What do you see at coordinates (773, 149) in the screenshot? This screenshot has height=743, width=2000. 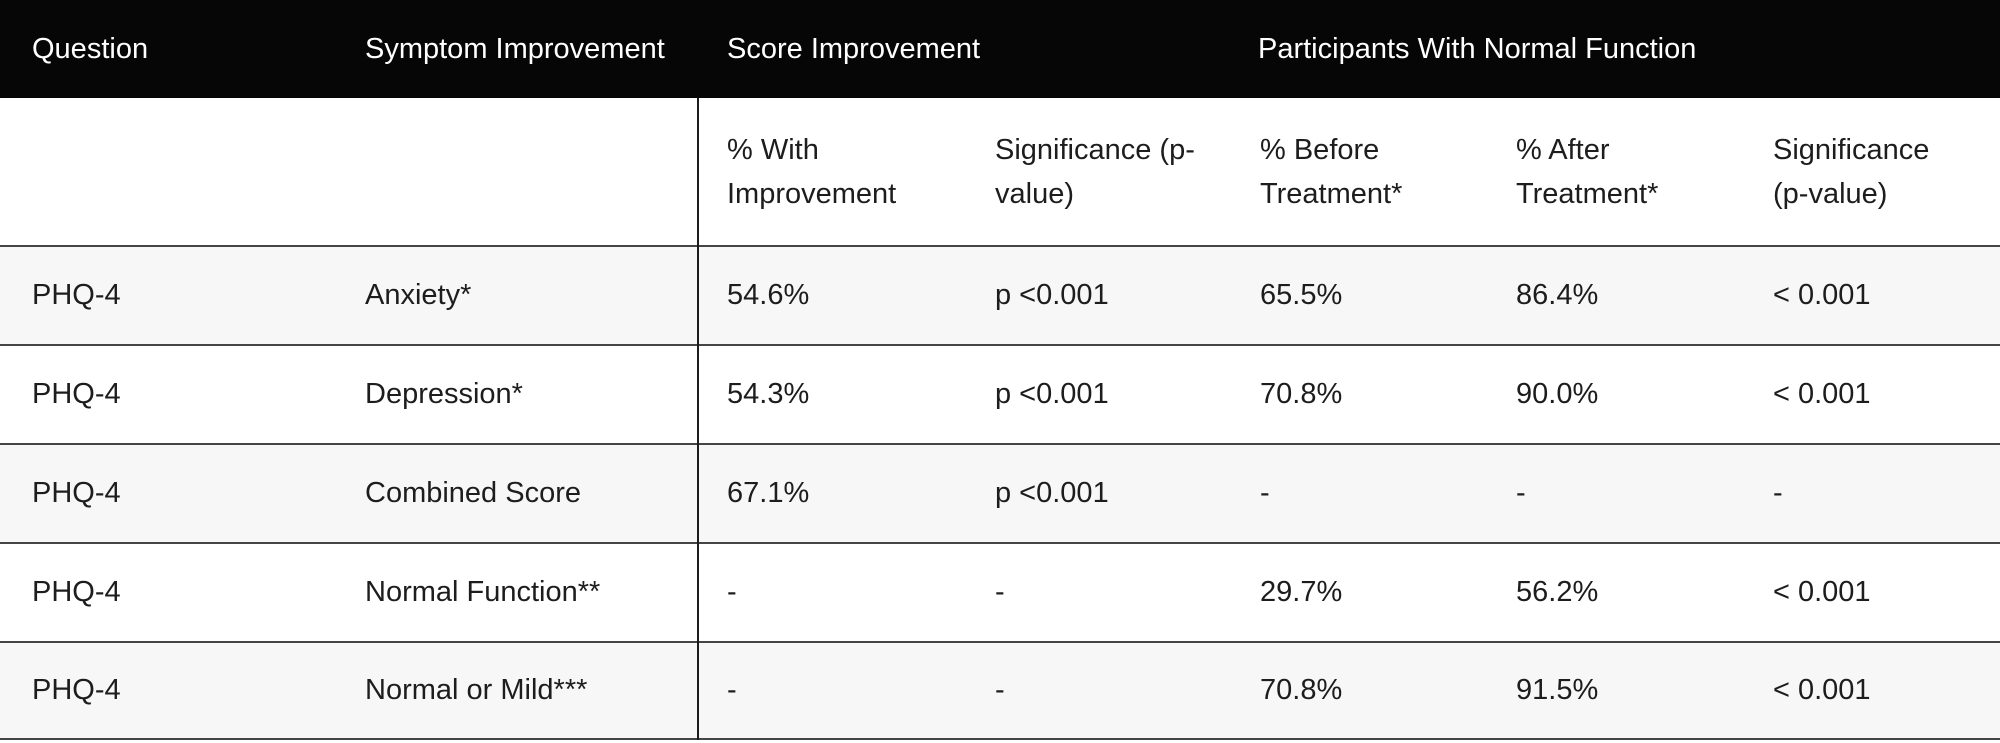 I see `subheader-line: % With` at bounding box center [773, 149].